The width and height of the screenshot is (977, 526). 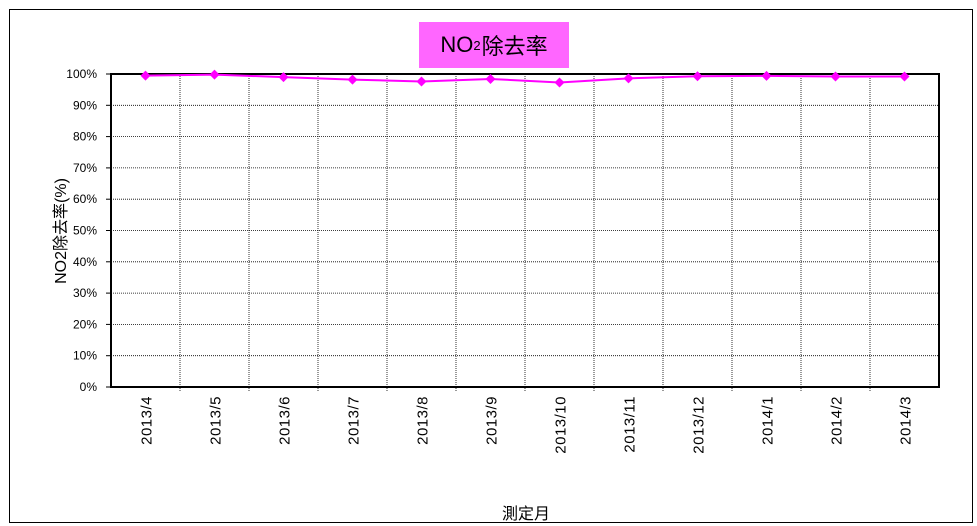 What do you see at coordinates (85, 324) in the screenshot?
I see `y-tick-label: 20%` at bounding box center [85, 324].